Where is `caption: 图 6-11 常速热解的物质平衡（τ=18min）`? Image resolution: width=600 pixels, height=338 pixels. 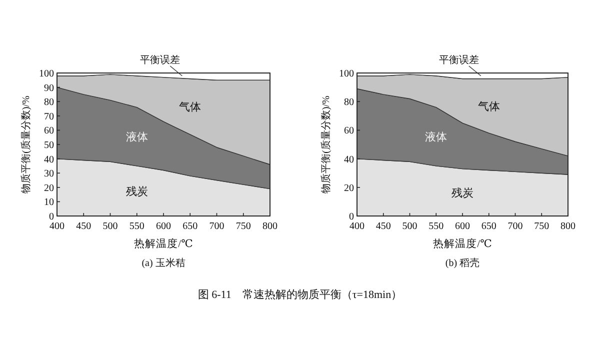 caption: 图 6-11 常速热解的物质平衡（τ=18min） is located at coordinates (300, 294).